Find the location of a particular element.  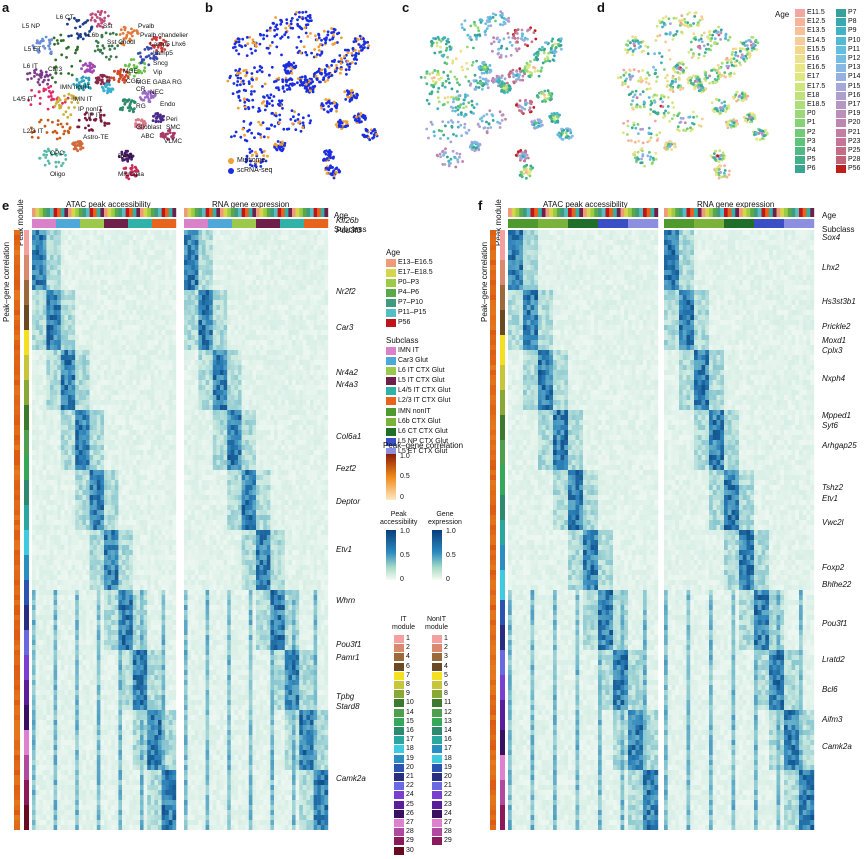

age-d-label: P10 is located at coordinates (854, 41).